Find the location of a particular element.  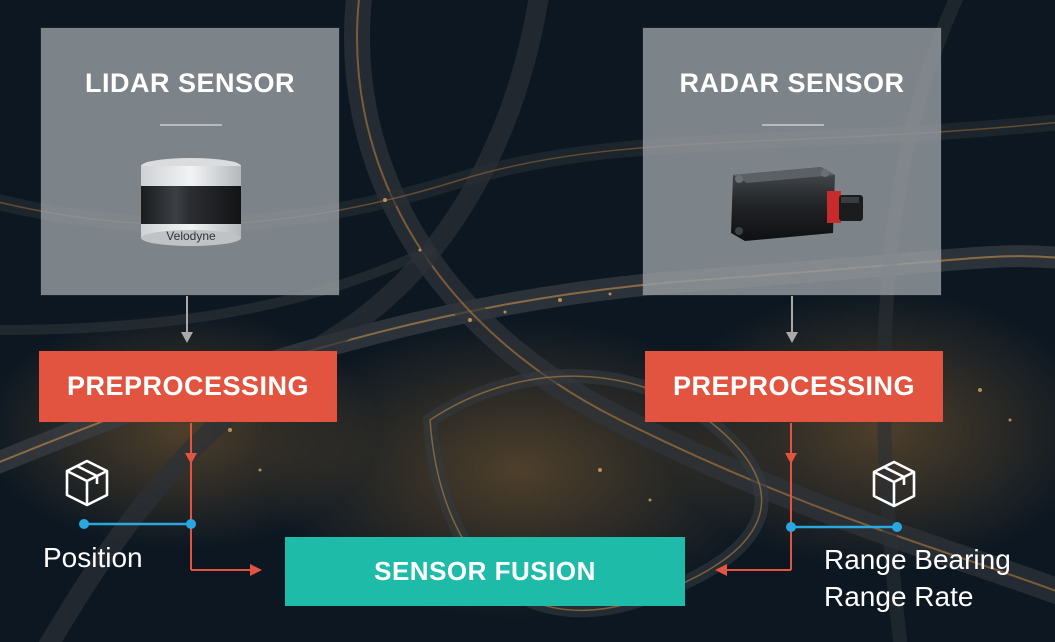

sensor-fusion-box: SENSOR FUSION is located at coordinates (485, 571).